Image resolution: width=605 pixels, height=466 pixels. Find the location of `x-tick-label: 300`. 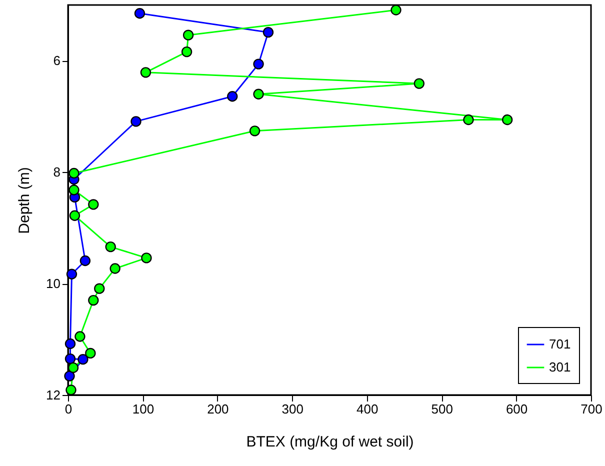

x-tick-label: 300 is located at coordinates (293, 409).